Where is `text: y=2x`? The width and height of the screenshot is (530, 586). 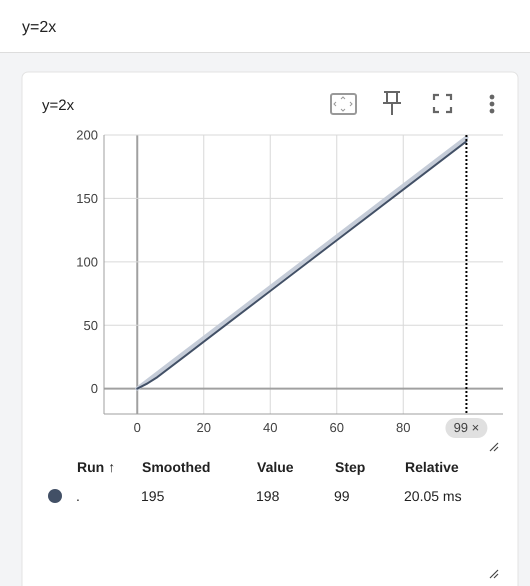
text: y=2x is located at coordinates (39, 27).